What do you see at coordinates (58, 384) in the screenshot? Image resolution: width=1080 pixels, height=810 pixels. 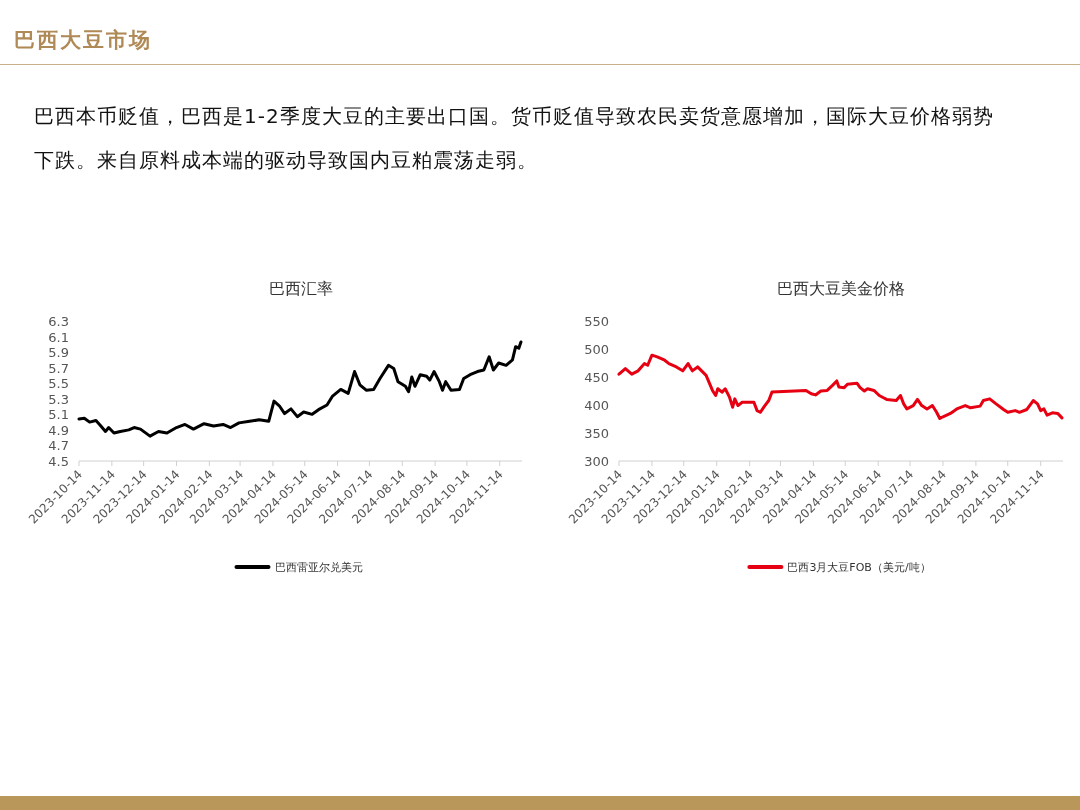 I see `y-tick-label: 5.5` at bounding box center [58, 384].